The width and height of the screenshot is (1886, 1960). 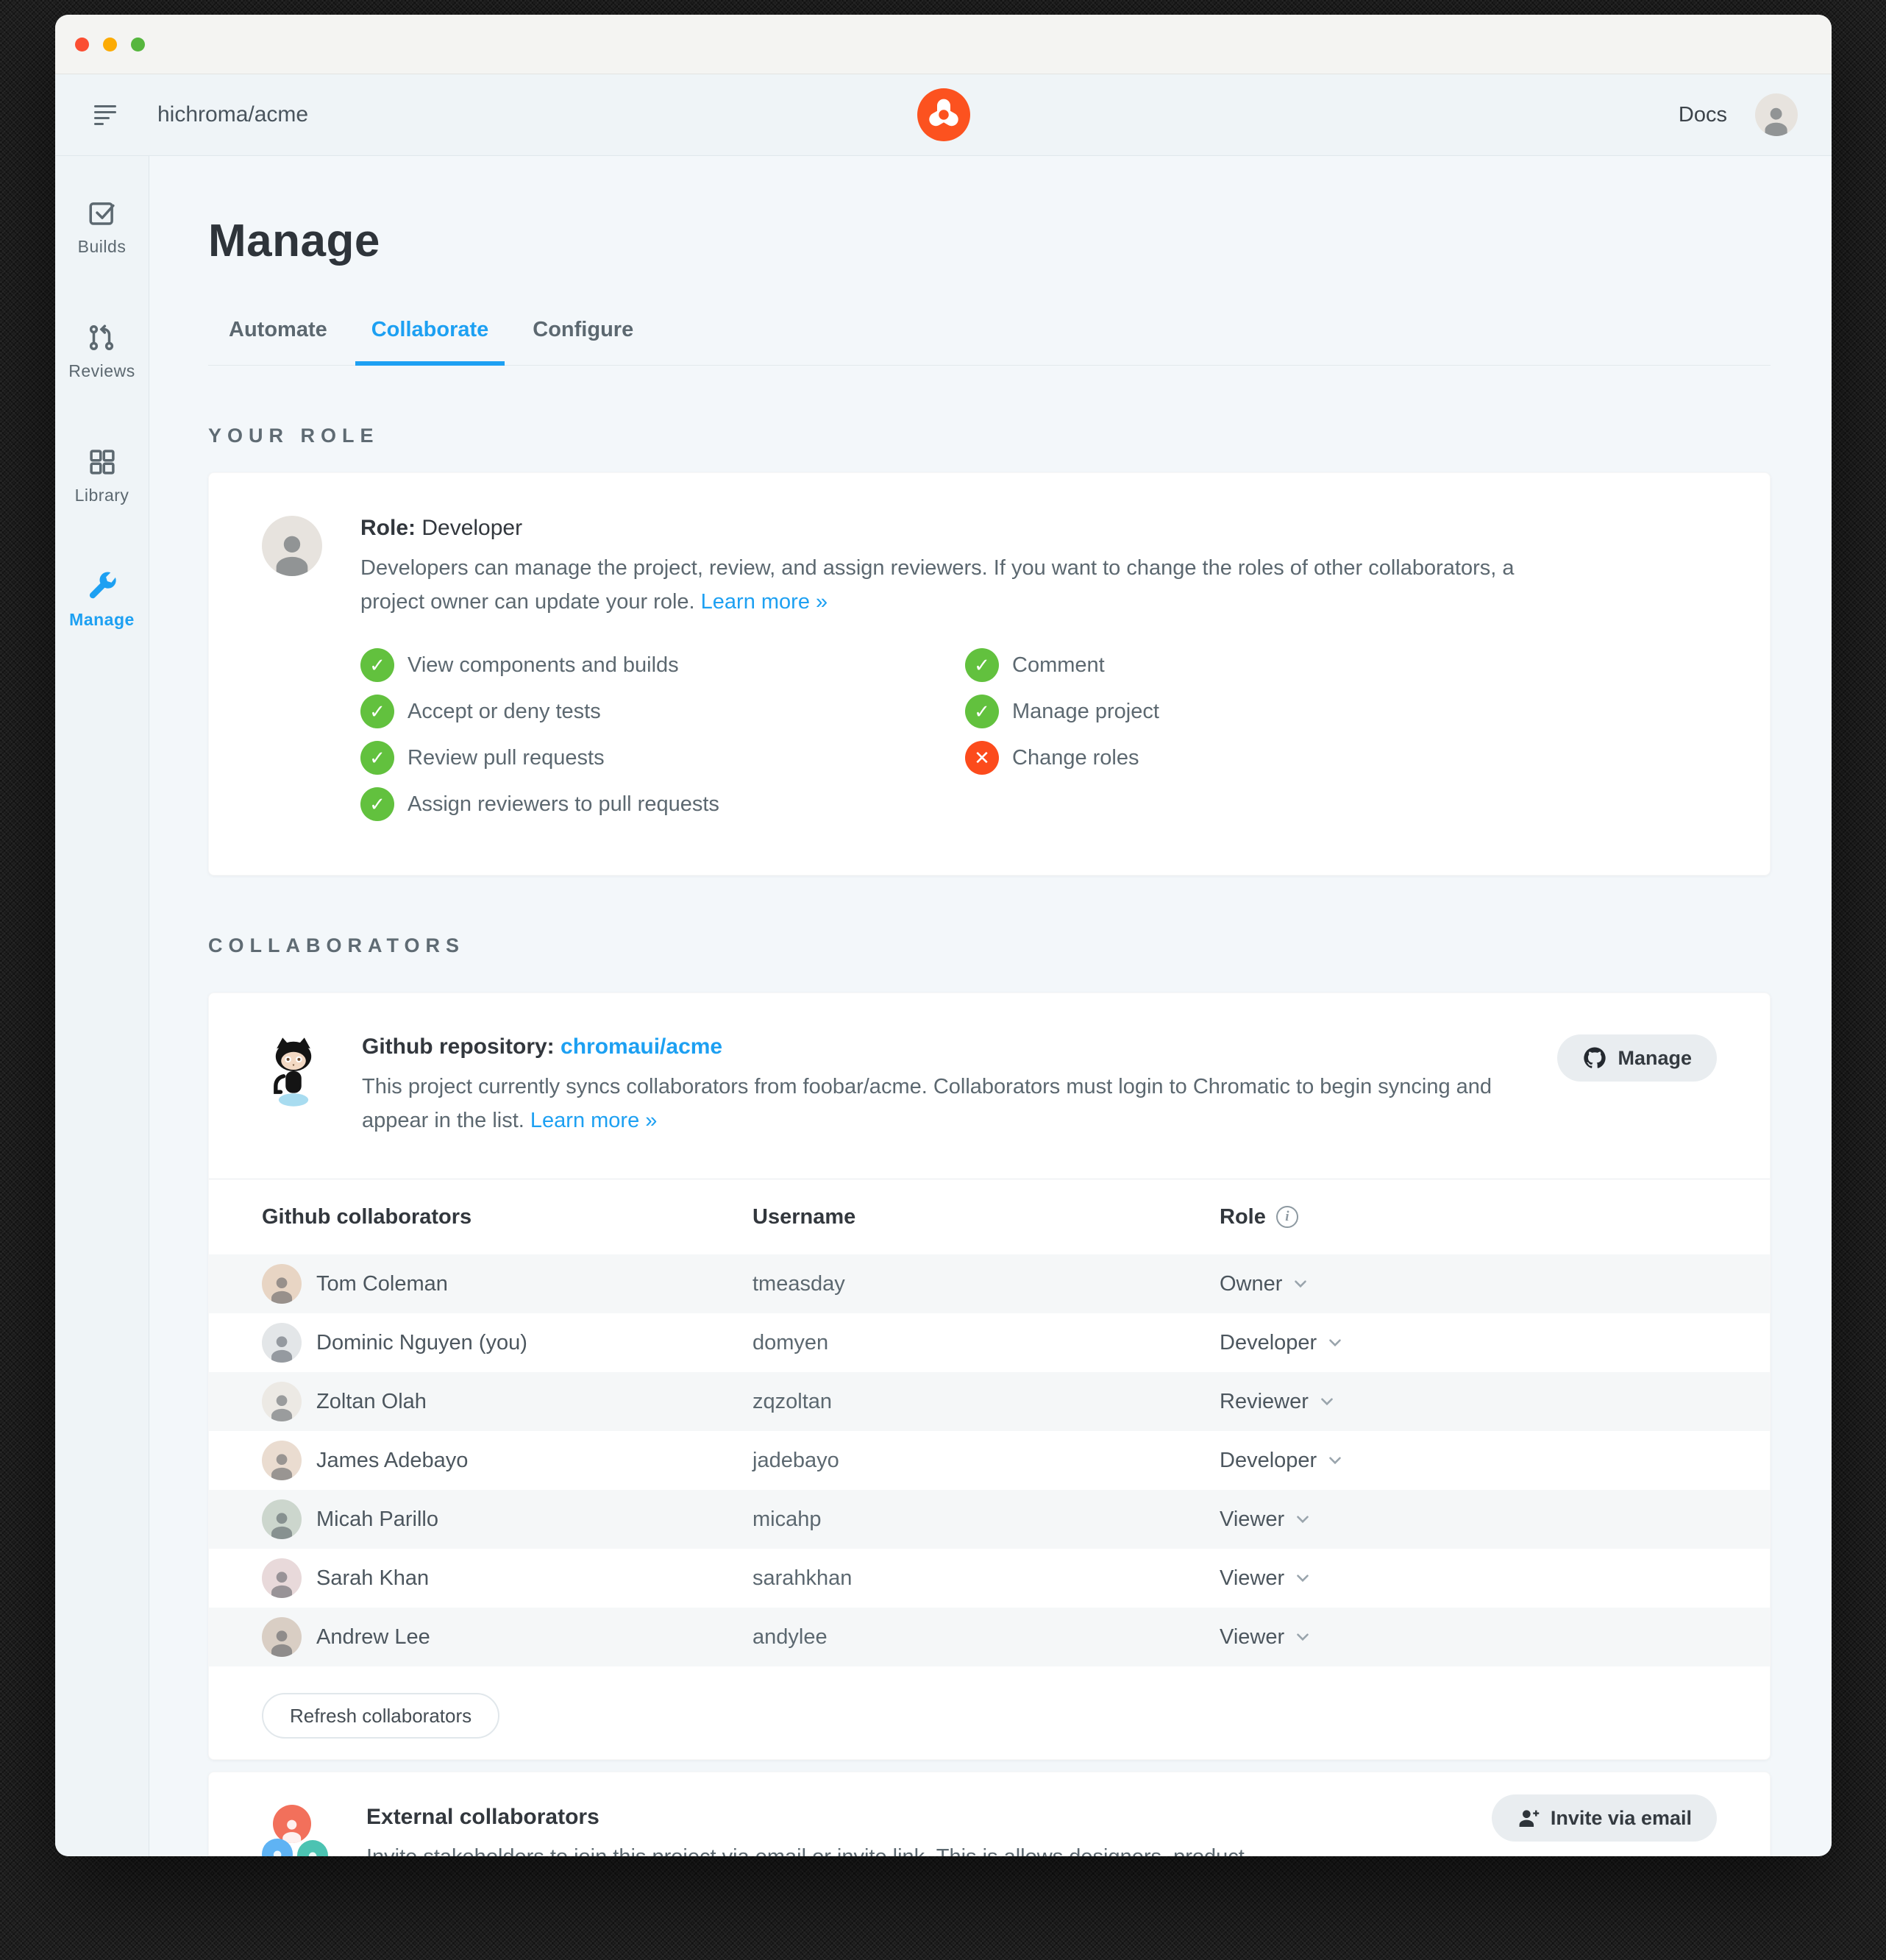 I want to click on x-icon: ✕, so click(x=982, y=758).